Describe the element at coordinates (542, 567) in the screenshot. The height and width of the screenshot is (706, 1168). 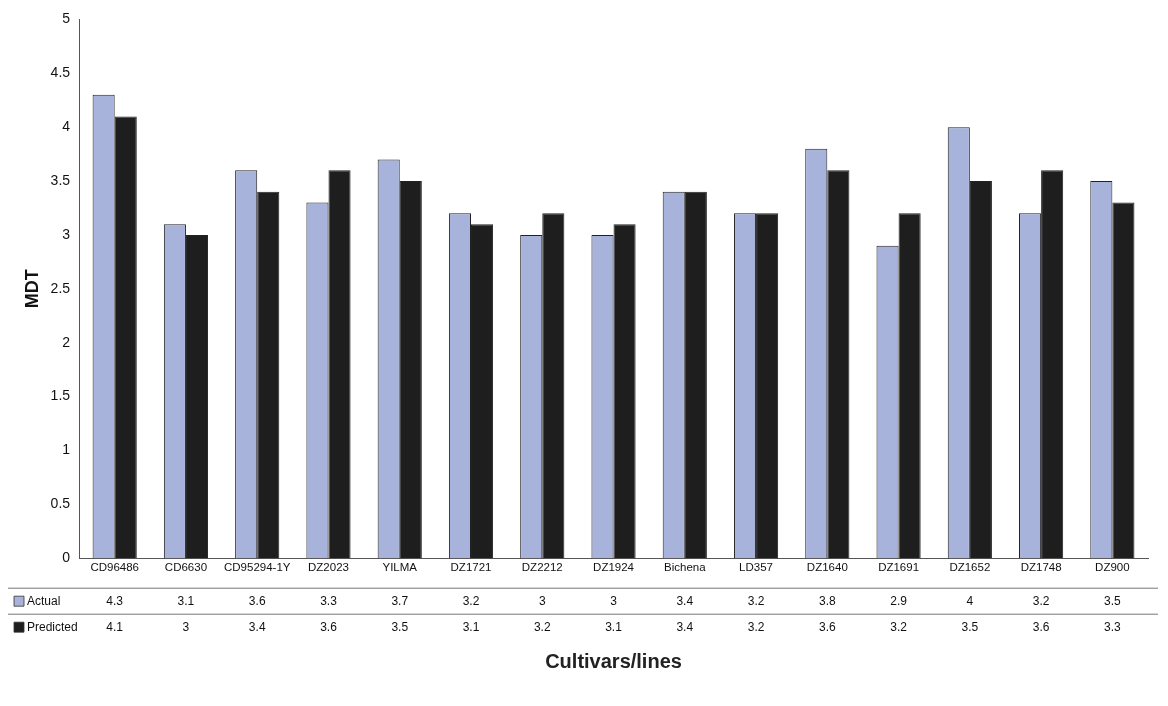
I see `x-tick-label: DZ2212` at that location.